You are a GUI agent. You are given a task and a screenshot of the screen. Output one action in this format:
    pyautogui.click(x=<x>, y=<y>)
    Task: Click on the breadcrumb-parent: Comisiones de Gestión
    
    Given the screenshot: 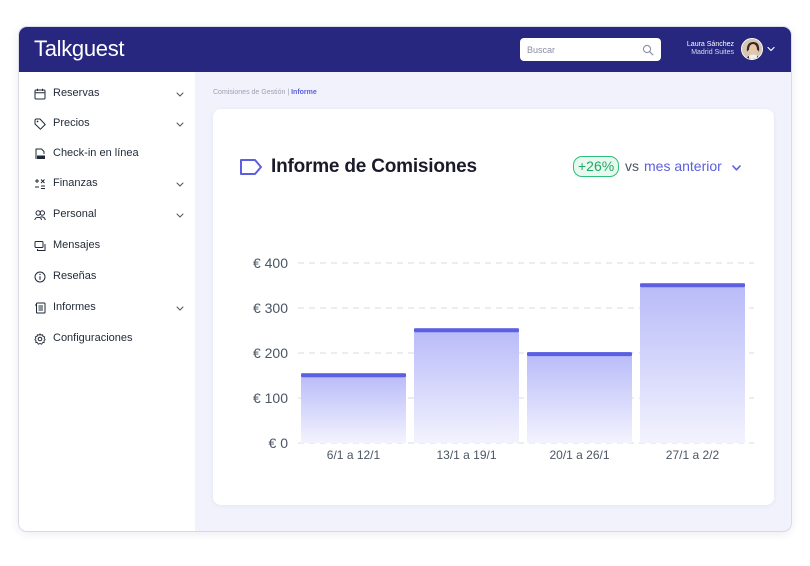 What is the action you would take?
    pyautogui.click(x=249, y=92)
    